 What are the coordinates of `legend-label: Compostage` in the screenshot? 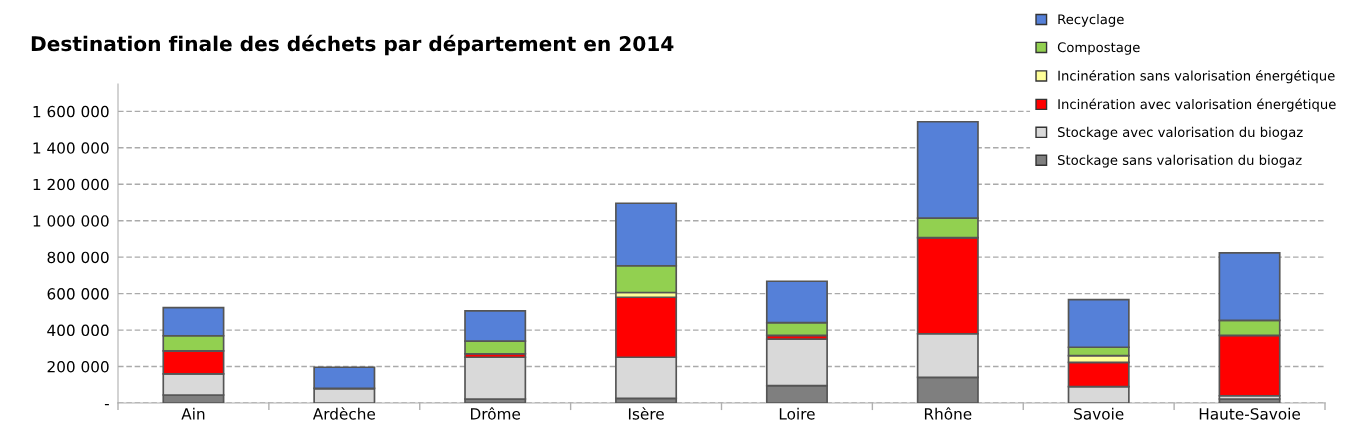 It's located at (1098, 48).